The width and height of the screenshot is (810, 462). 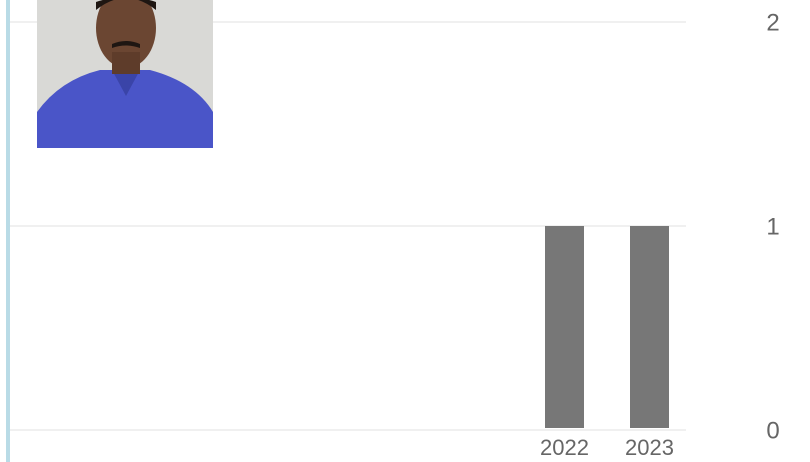 What do you see at coordinates (772, 22) in the screenshot?
I see `y-tick-label: 2` at bounding box center [772, 22].